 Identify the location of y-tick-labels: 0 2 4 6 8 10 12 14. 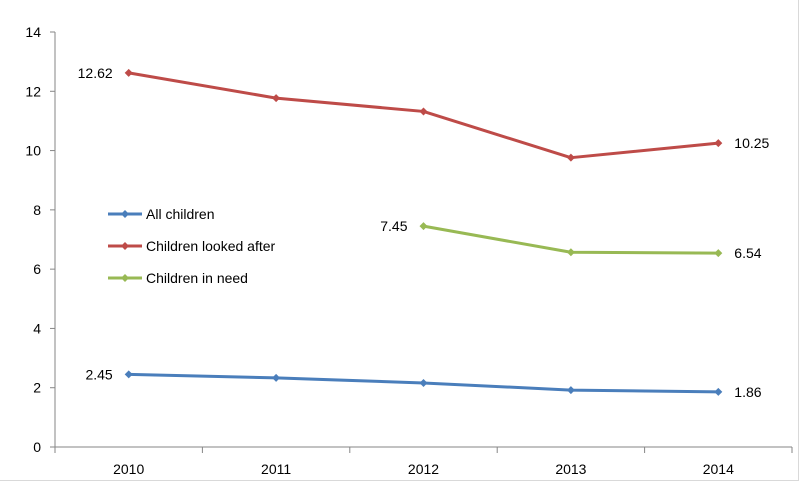
(33, 239).